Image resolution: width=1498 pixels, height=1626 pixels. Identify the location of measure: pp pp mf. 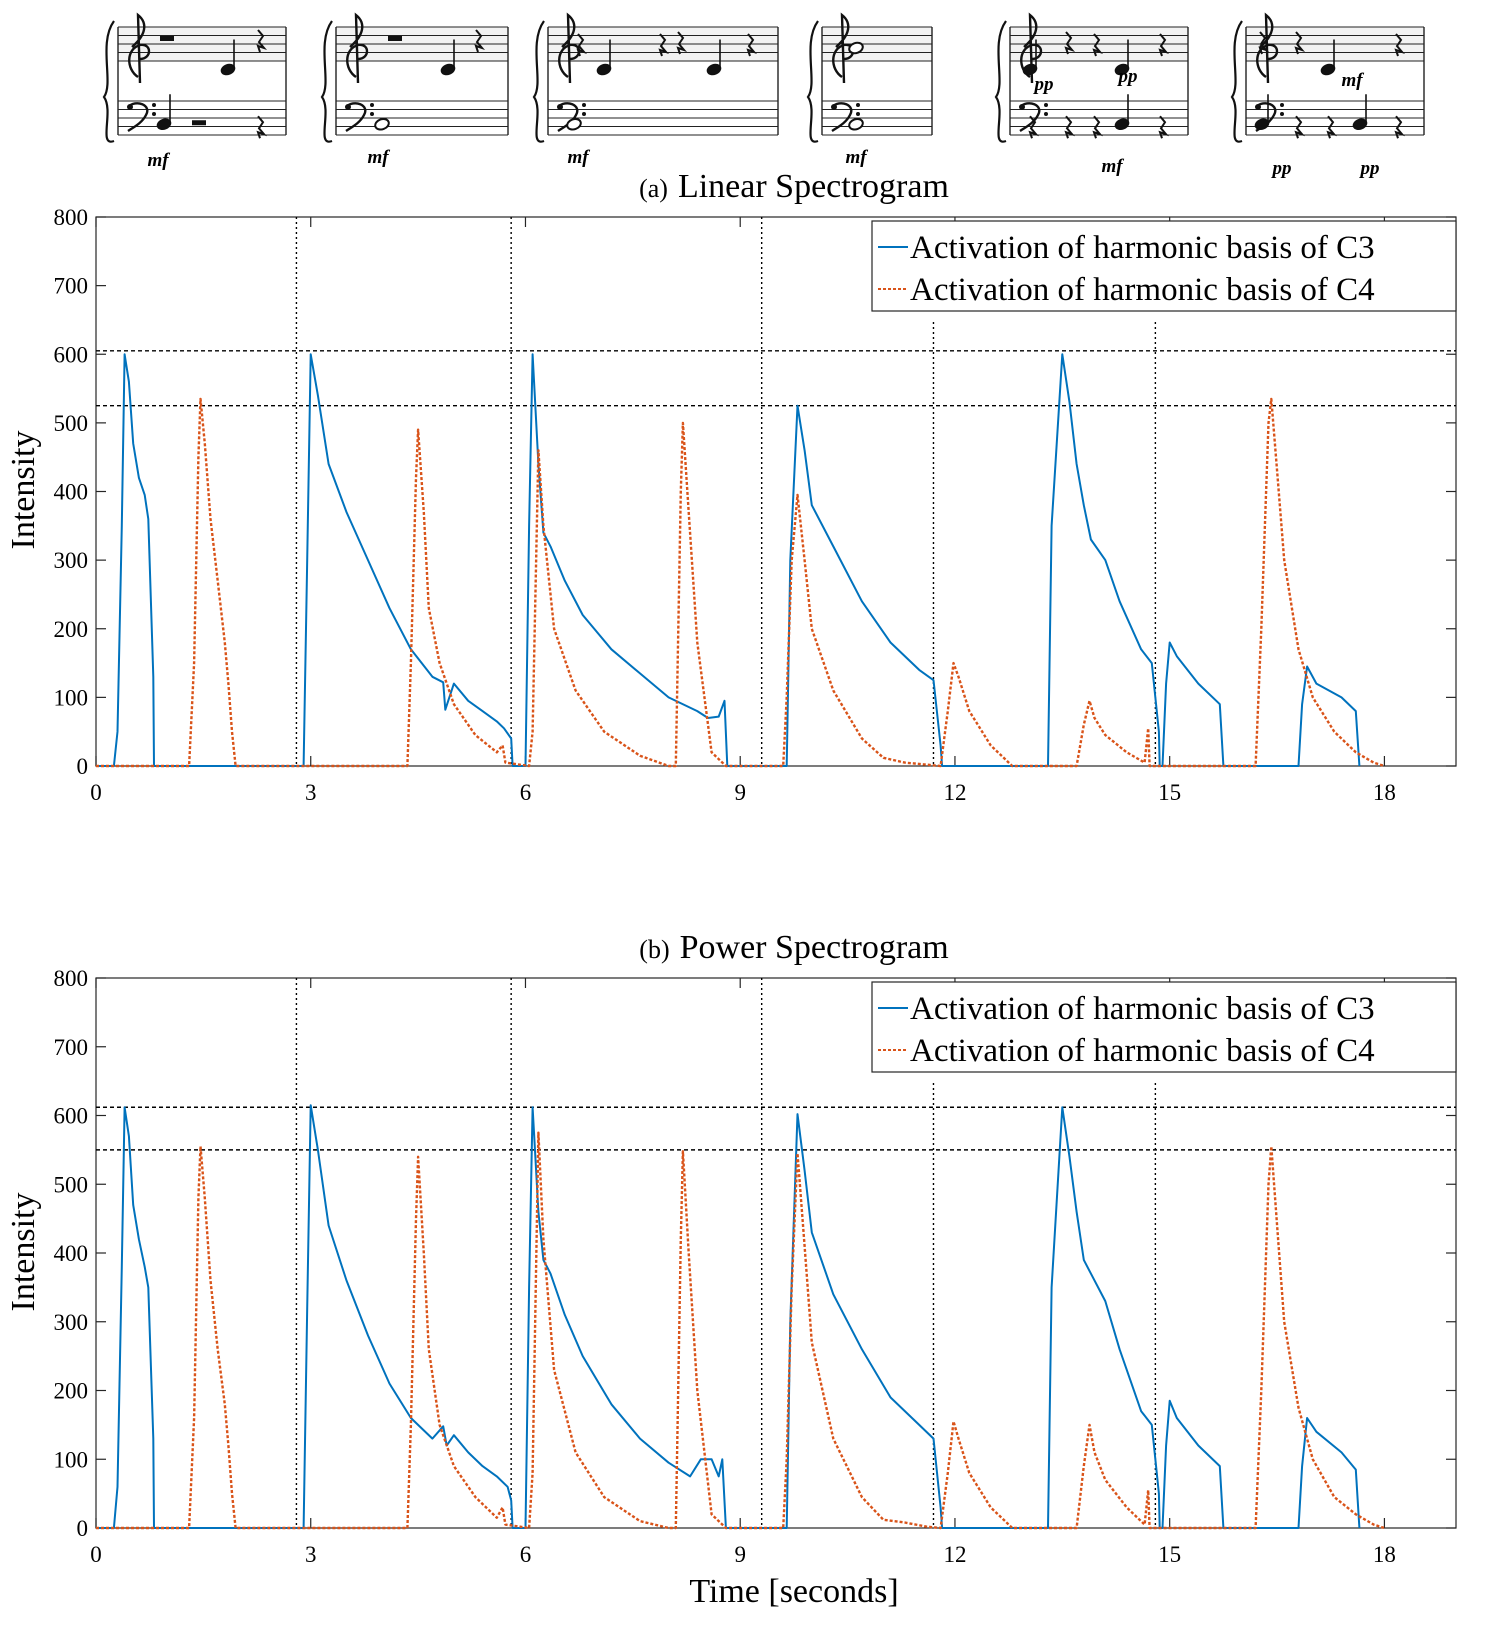
(1091, 94).